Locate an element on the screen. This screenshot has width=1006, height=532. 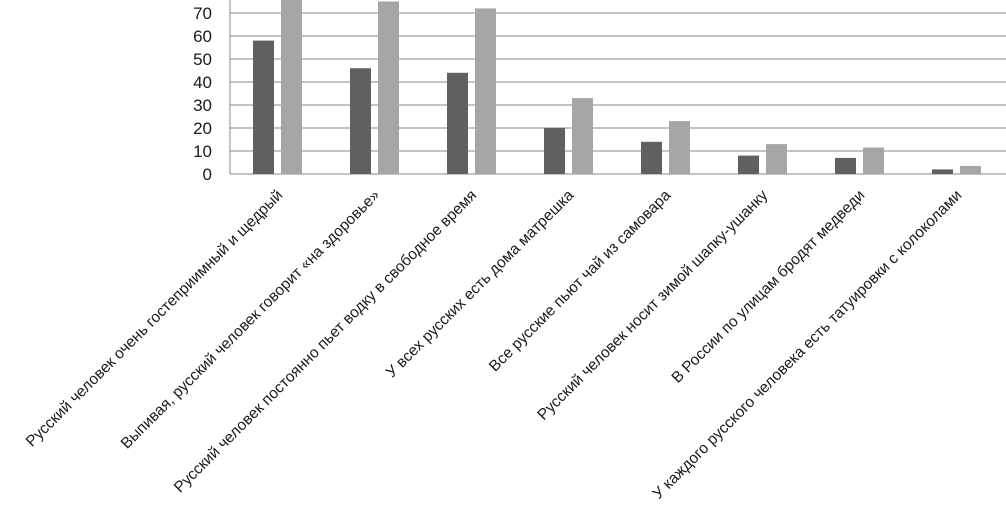
y-tick-label: 0 is located at coordinates (207, 174).